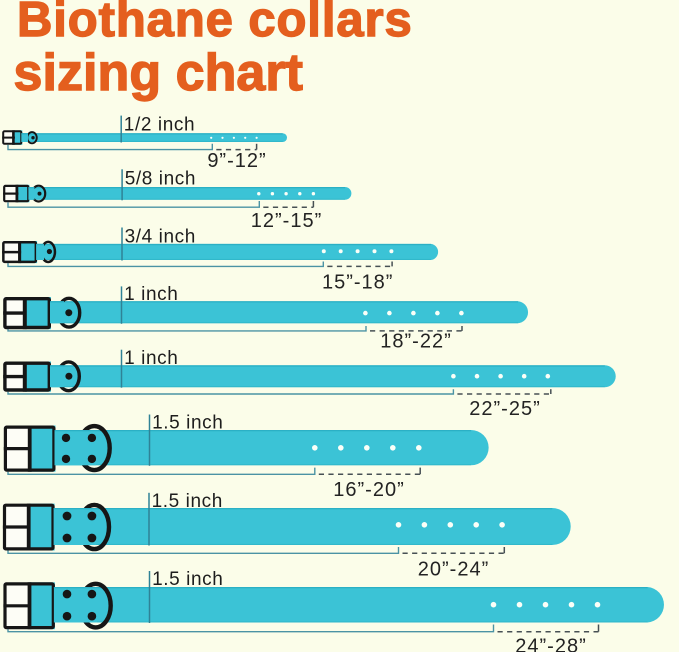 This screenshot has width=679, height=652. What do you see at coordinates (368, 490) in the screenshot?
I see `svg-text: 16”-20”` at bounding box center [368, 490].